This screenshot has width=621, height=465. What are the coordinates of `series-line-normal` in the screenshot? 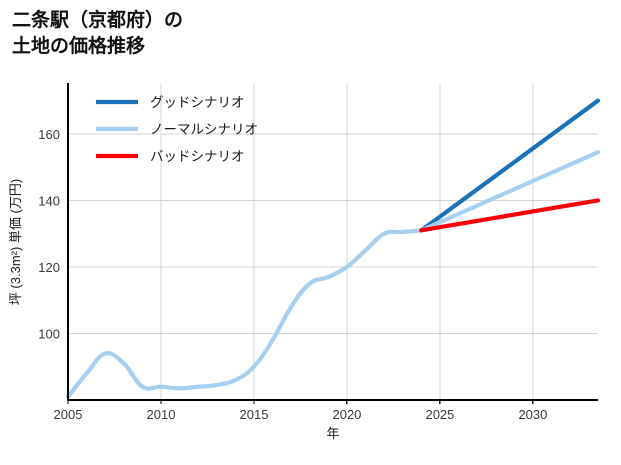 It's located at (510, 191).